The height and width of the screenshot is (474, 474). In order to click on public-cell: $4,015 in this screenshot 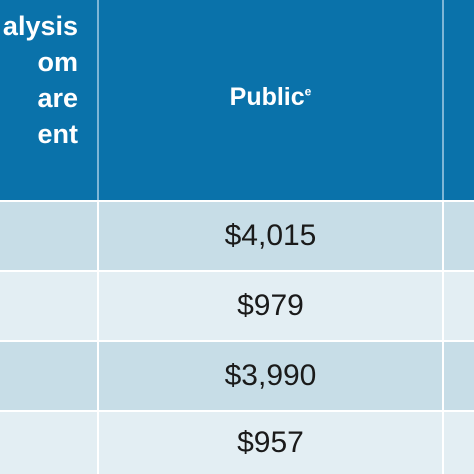, I will do `click(270, 235)`.